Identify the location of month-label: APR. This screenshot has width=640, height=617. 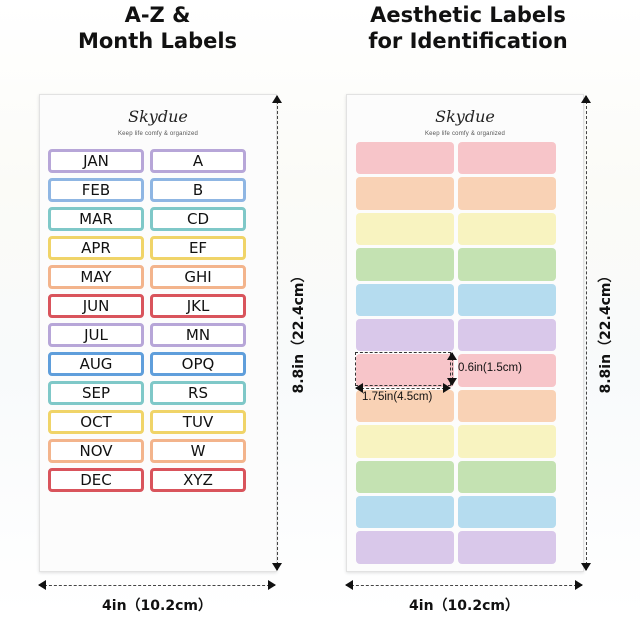
(96, 248).